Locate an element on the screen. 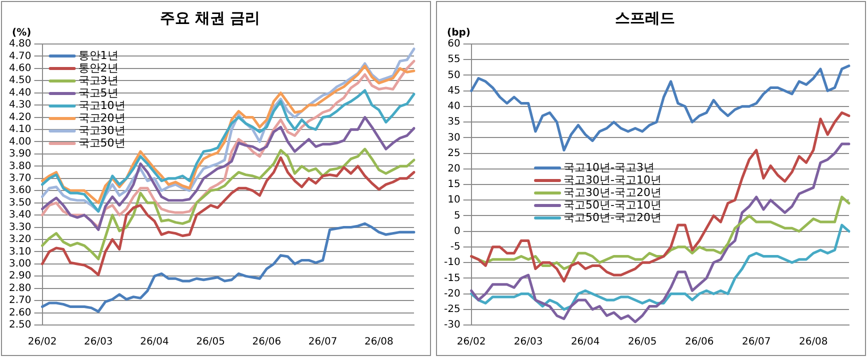 Image resolution: width=867 pixels, height=357 pixels. y-tick-label: 4.00 is located at coordinates (20, 142).